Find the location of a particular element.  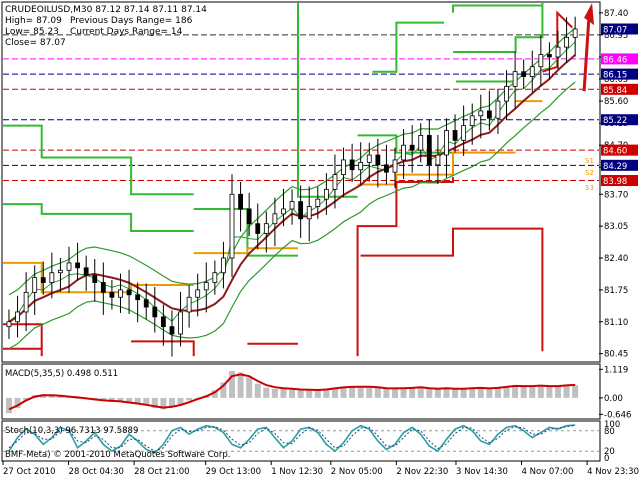

pivot-mid-line is located at coordinates (245, 251).